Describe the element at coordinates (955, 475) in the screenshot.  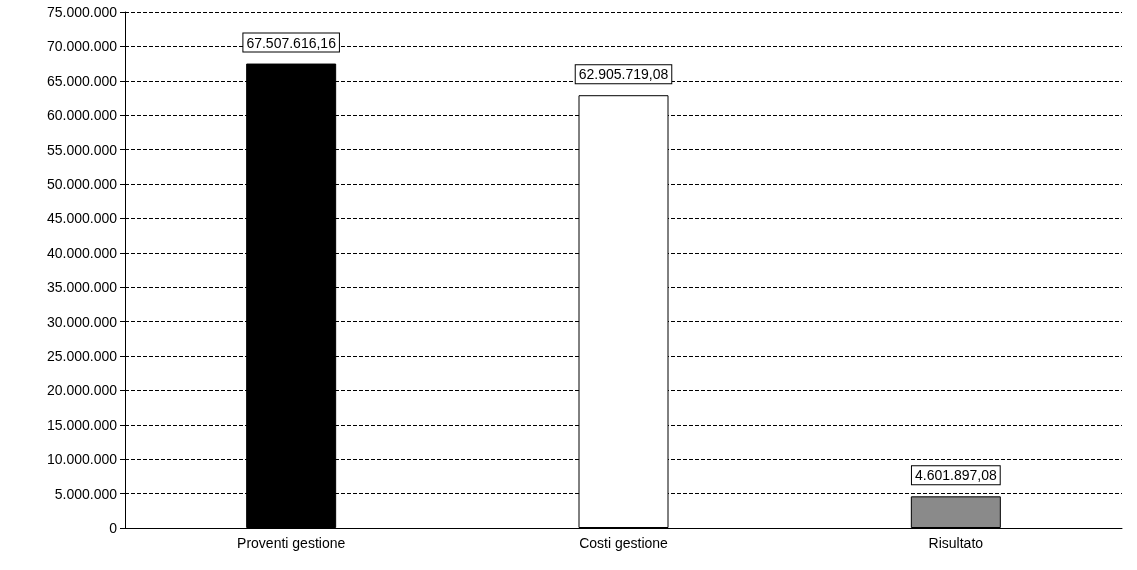
I see `data-label: 4.601.897,08` at that location.